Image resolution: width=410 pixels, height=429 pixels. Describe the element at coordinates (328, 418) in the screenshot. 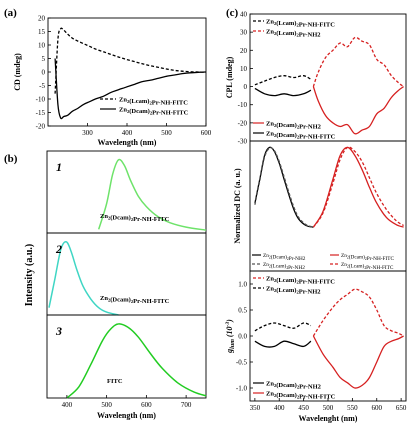

I see `panel-c-xlabel: Wavelenght (nm)` at that location.